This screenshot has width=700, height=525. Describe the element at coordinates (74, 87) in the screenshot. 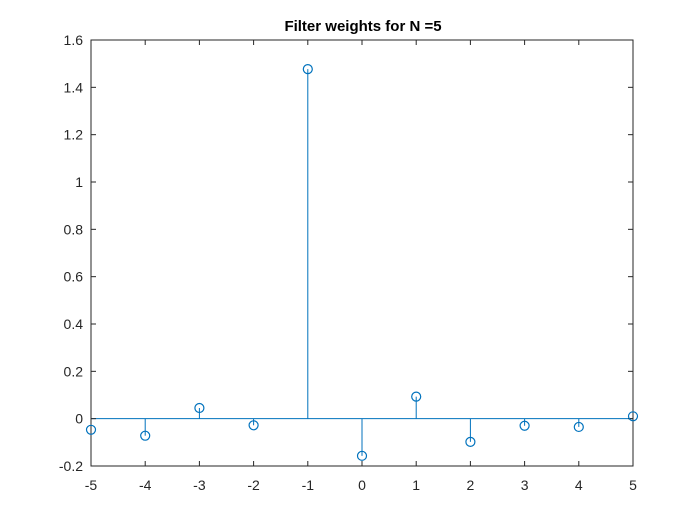

I see `y-tick-label: 1.4` at that location.